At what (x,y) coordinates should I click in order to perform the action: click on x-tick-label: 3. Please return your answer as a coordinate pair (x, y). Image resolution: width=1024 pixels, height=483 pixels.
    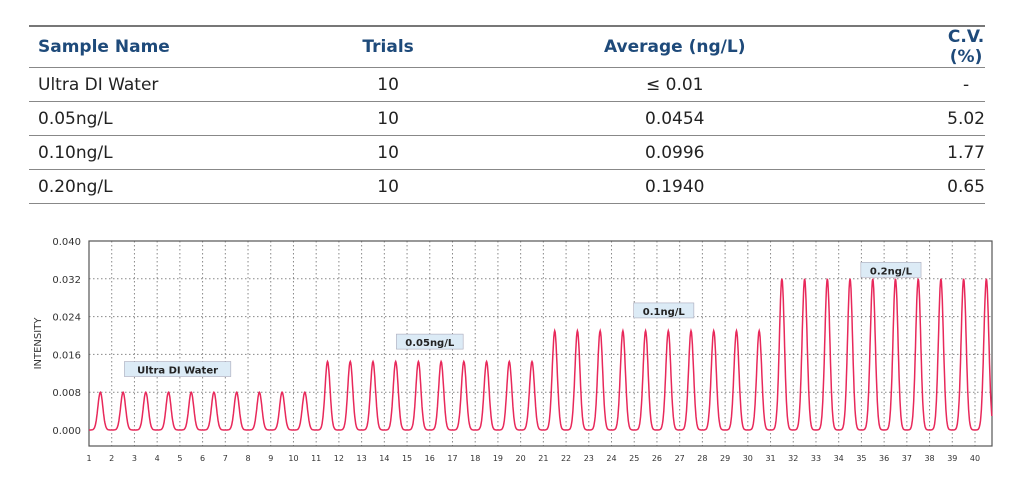
    Looking at the image, I should click on (134, 458).